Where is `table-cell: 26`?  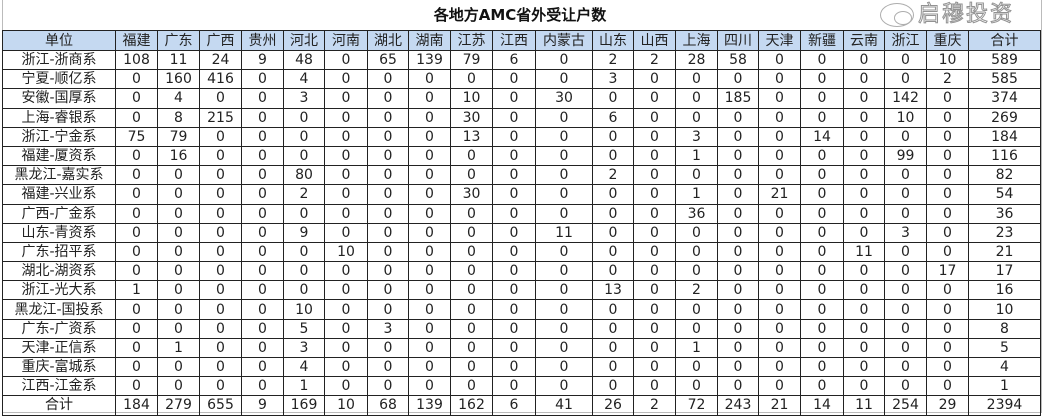
table-cell: 26 is located at coordinates (613, 405).